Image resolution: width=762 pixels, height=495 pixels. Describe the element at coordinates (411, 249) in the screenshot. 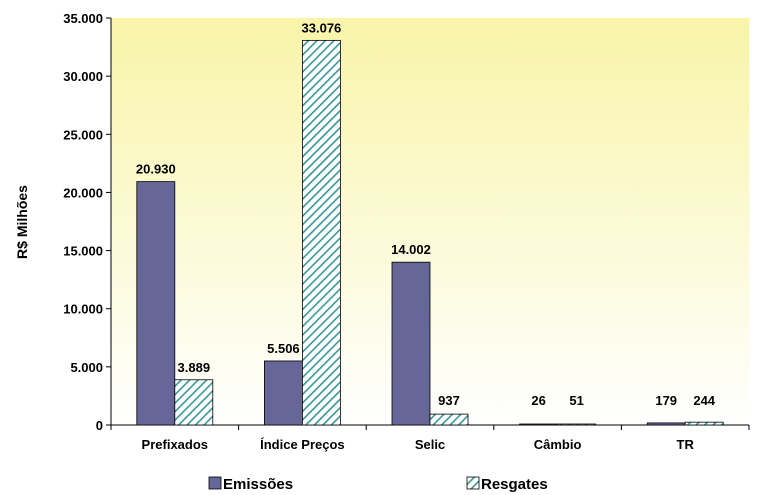

I see `data-label: 14.002` at that location.